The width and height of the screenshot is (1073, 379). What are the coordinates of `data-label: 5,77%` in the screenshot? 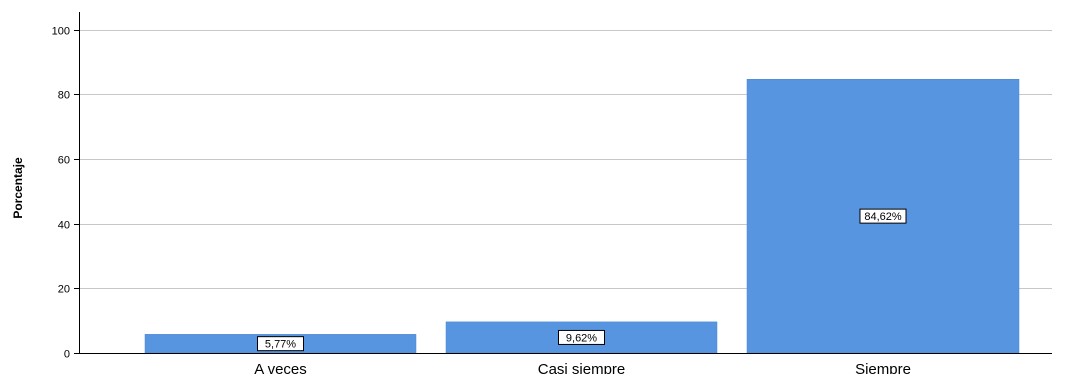 It's located at (280, 344).